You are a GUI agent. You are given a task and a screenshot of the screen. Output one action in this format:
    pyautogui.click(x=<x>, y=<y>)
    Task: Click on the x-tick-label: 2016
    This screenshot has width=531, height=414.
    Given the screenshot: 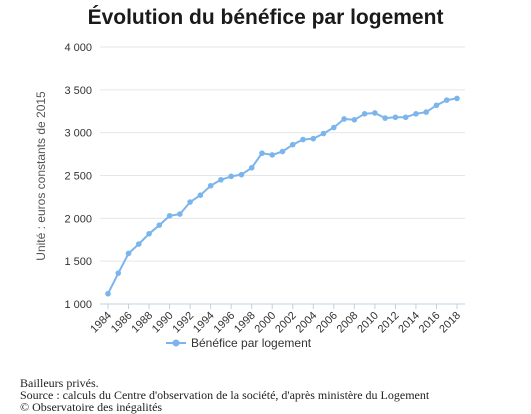 What is the action you would take?
    pyautogui.click(x=430, y=323)
    